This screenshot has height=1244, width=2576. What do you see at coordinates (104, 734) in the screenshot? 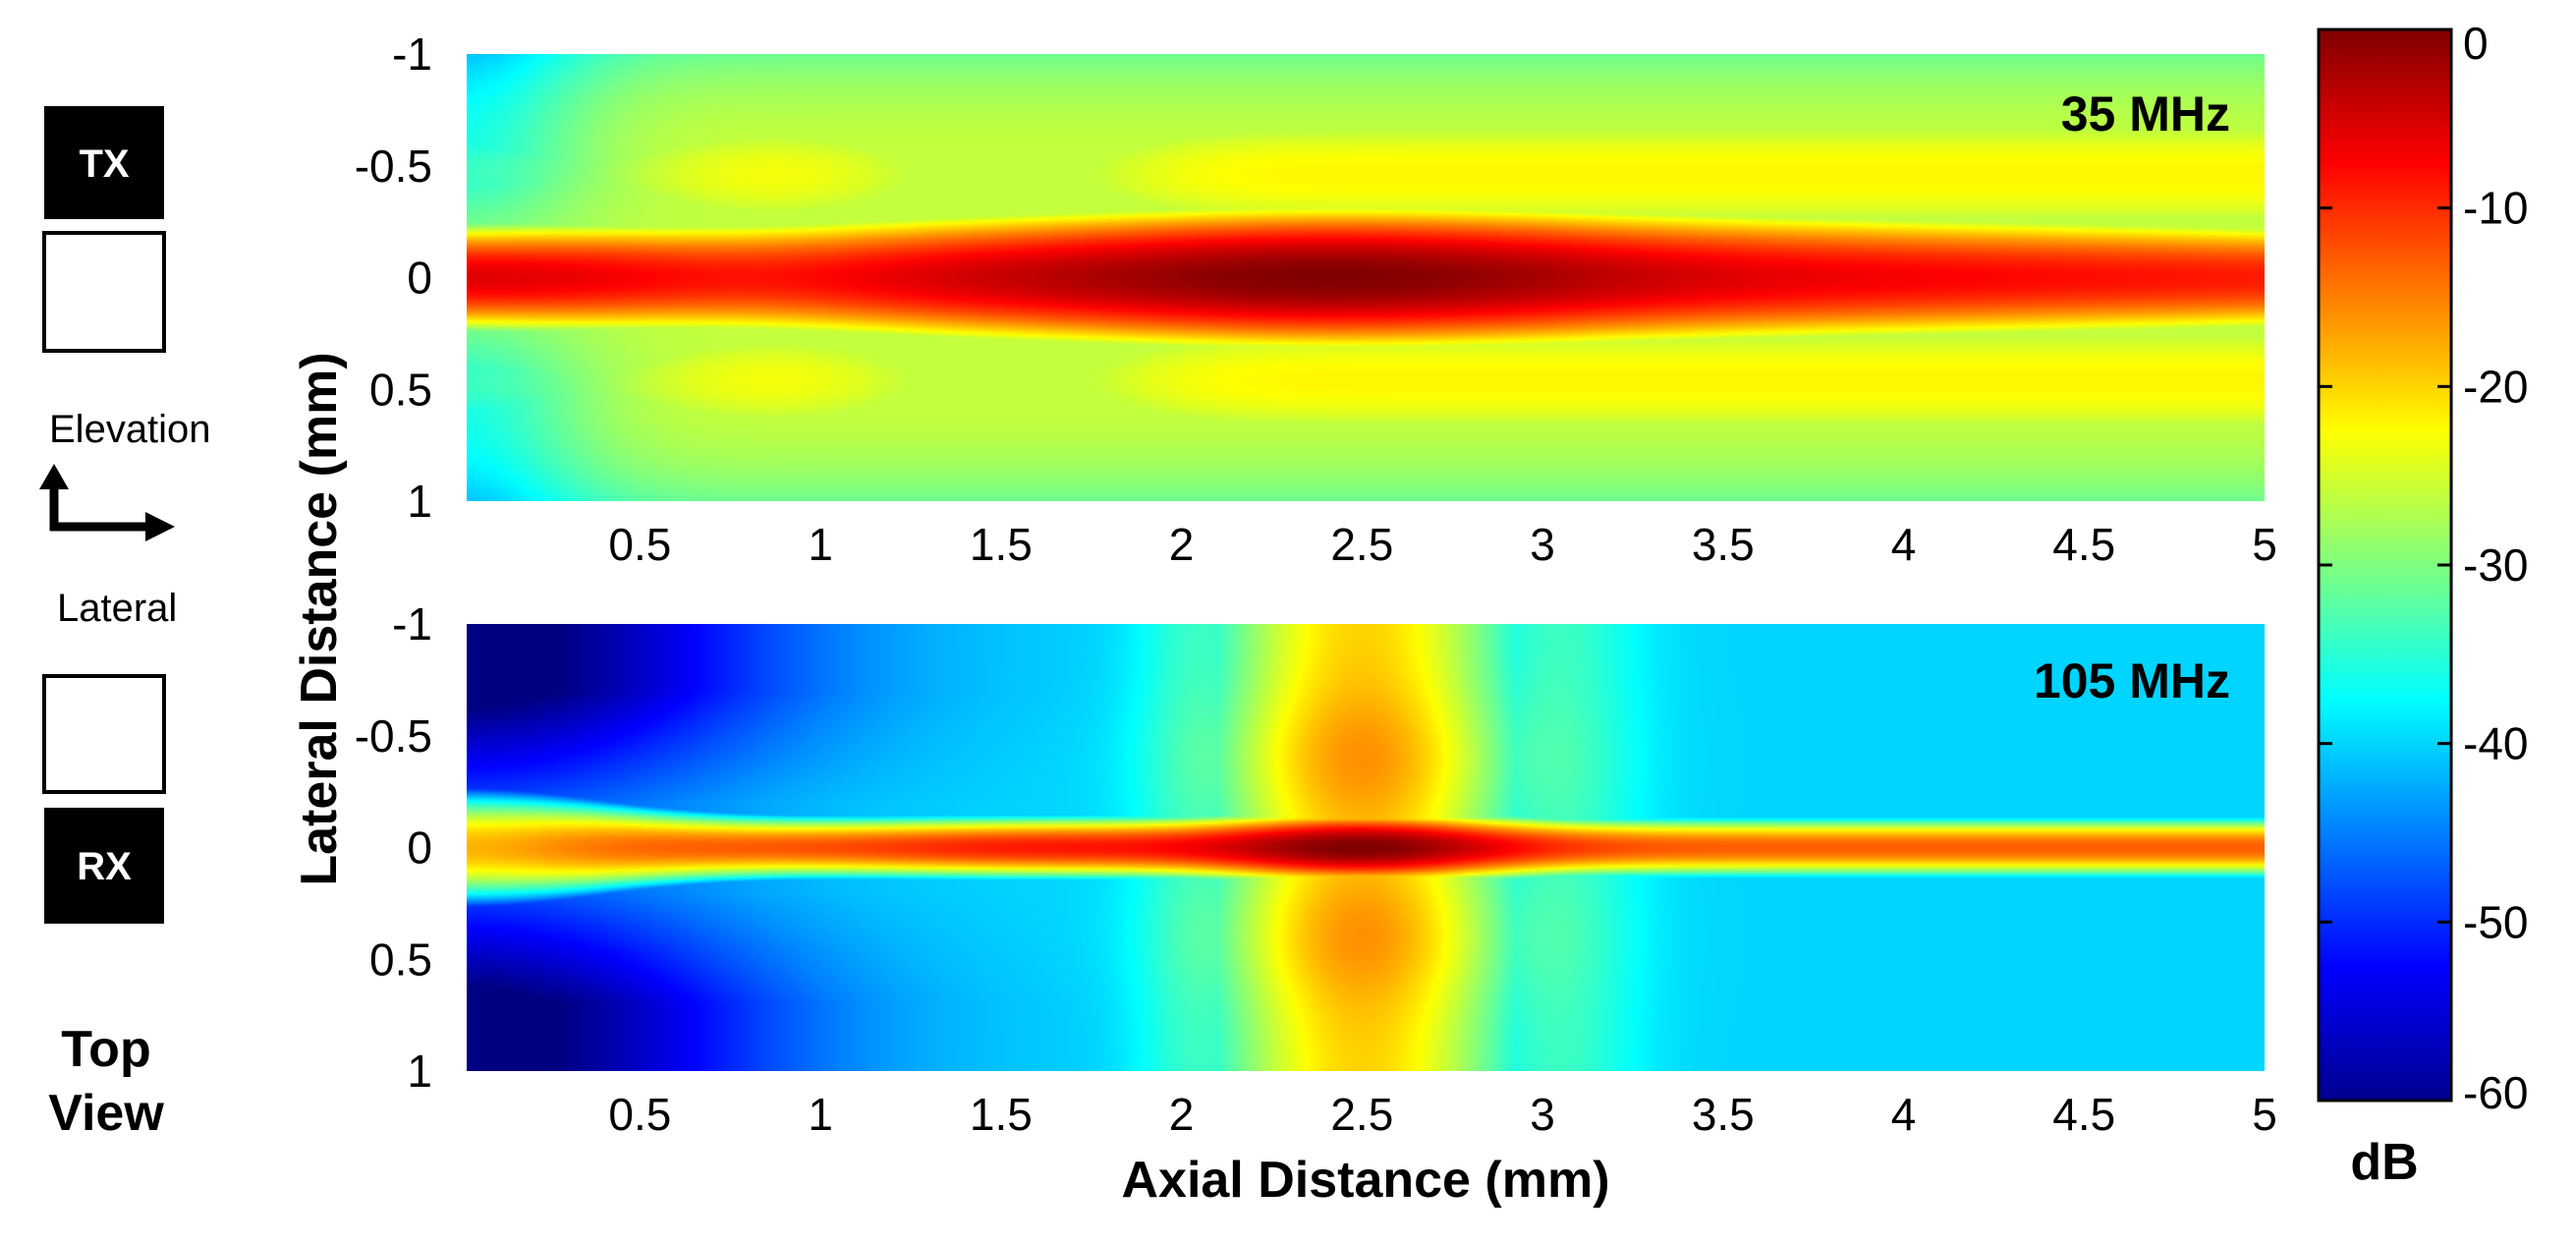
I see `rx-empty-box` at bounding box center [104, 734].